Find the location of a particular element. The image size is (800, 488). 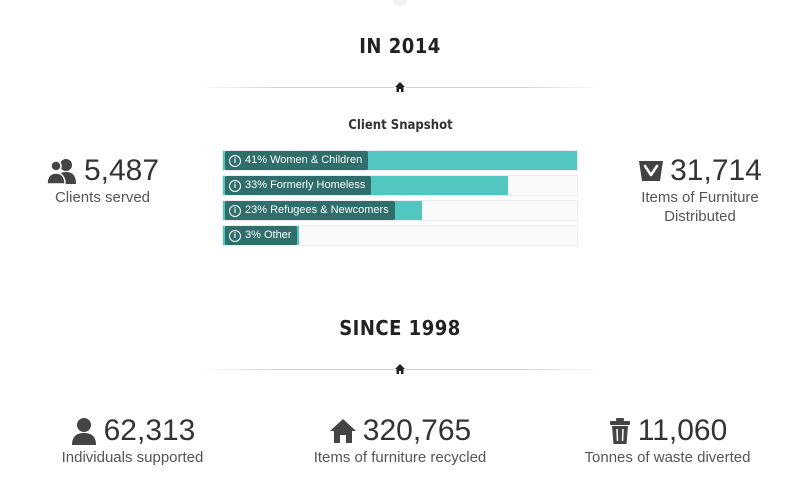

waste-diverted-value: 11,060 is located at coordinates (682, 430).